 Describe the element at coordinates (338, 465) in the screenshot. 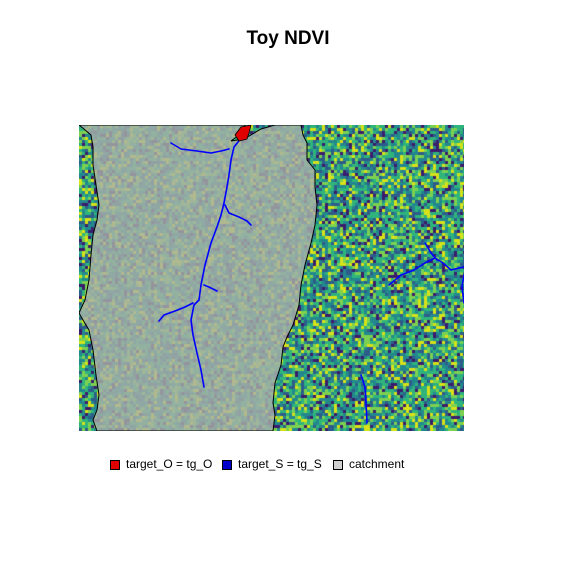

I see `legend-swatch-catchment` at that location.